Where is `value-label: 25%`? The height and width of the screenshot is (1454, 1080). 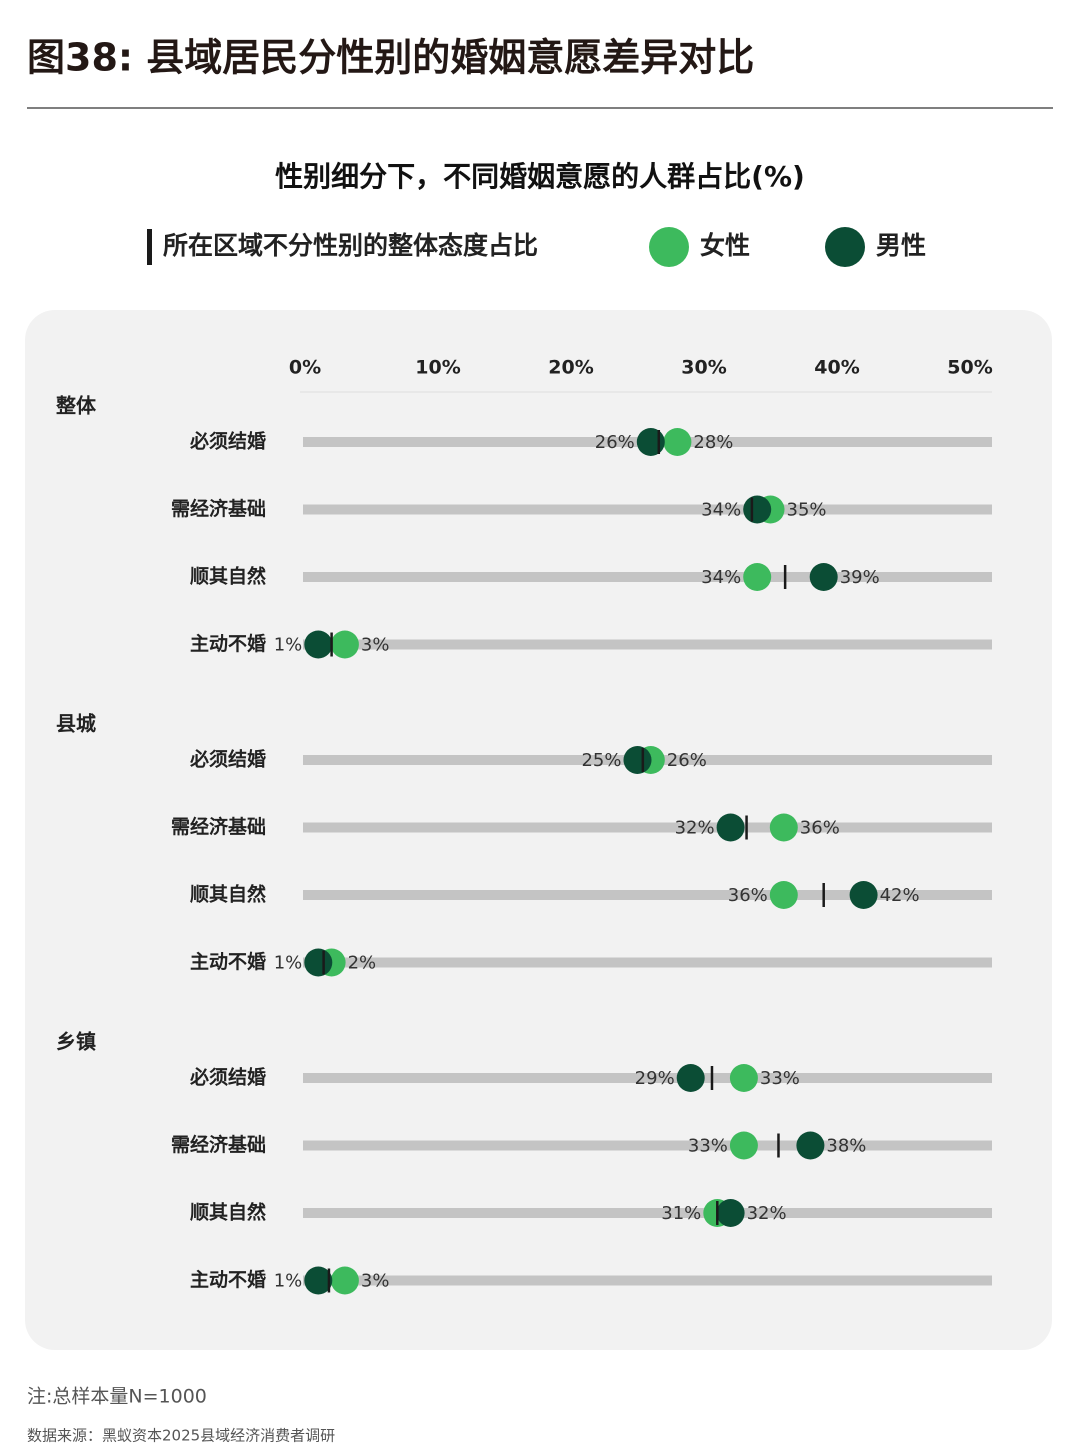 value-label: 25% is located at coordinates (601, 760).